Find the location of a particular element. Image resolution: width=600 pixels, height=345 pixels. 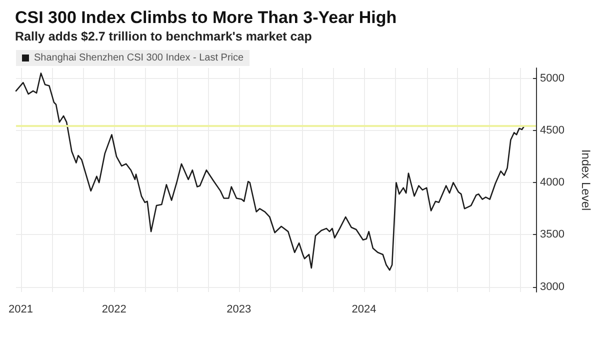

y-tick-label: 5000 is located at coordinates (552, 78).